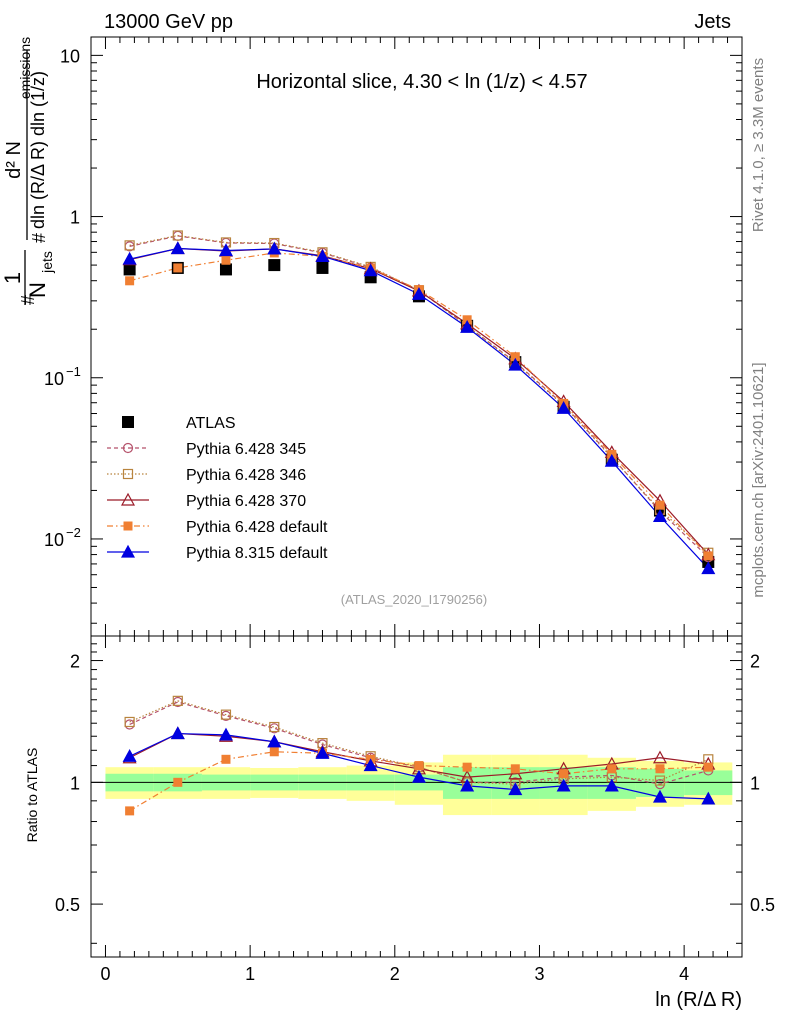 The height and width of the screenshot is (1024, 786). What do you see at coordinates (395, 974) in the screenshot?
I see `x-tick-label: 2` at bounding box center [395, 974].